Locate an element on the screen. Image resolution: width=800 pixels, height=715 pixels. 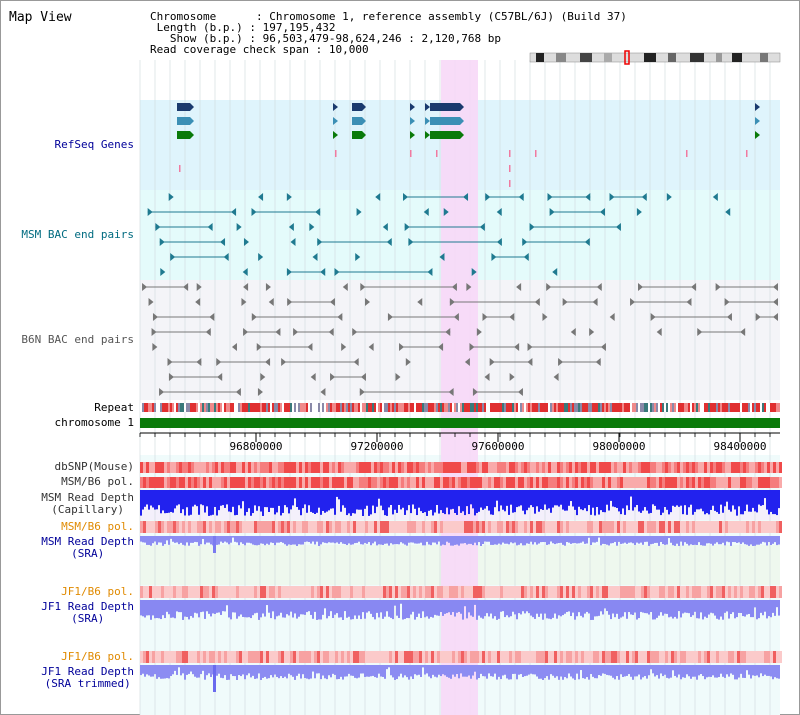
chromosome-bar is located at coordinates (460, 423).